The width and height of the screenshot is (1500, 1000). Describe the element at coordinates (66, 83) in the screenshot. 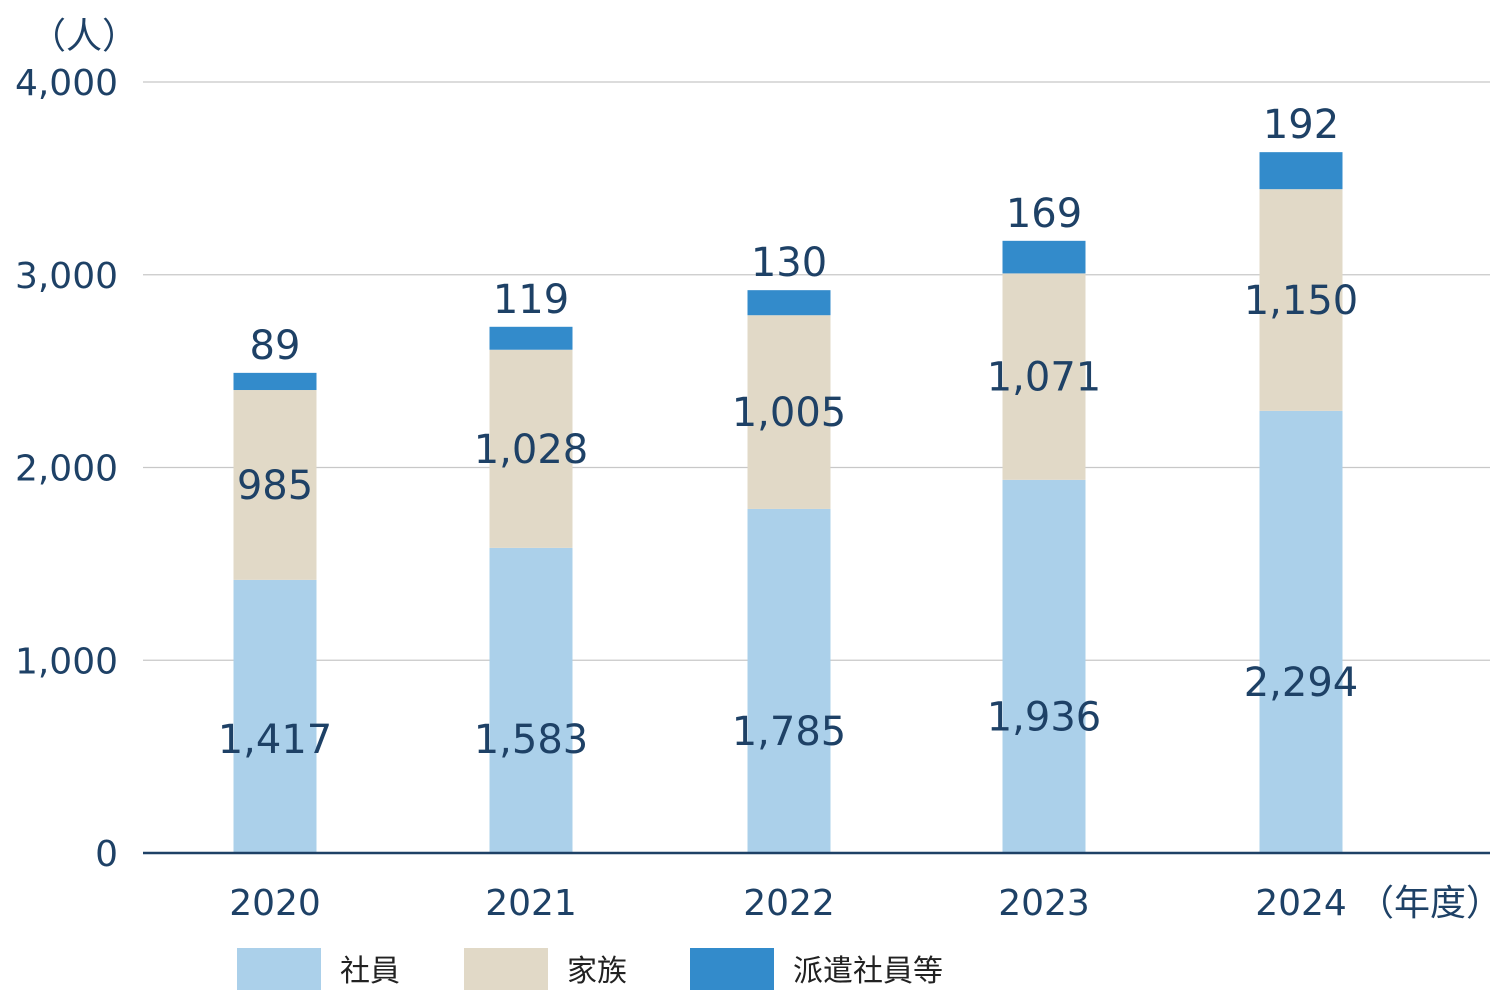

I see `y-tick-label: 4,000` at that location.